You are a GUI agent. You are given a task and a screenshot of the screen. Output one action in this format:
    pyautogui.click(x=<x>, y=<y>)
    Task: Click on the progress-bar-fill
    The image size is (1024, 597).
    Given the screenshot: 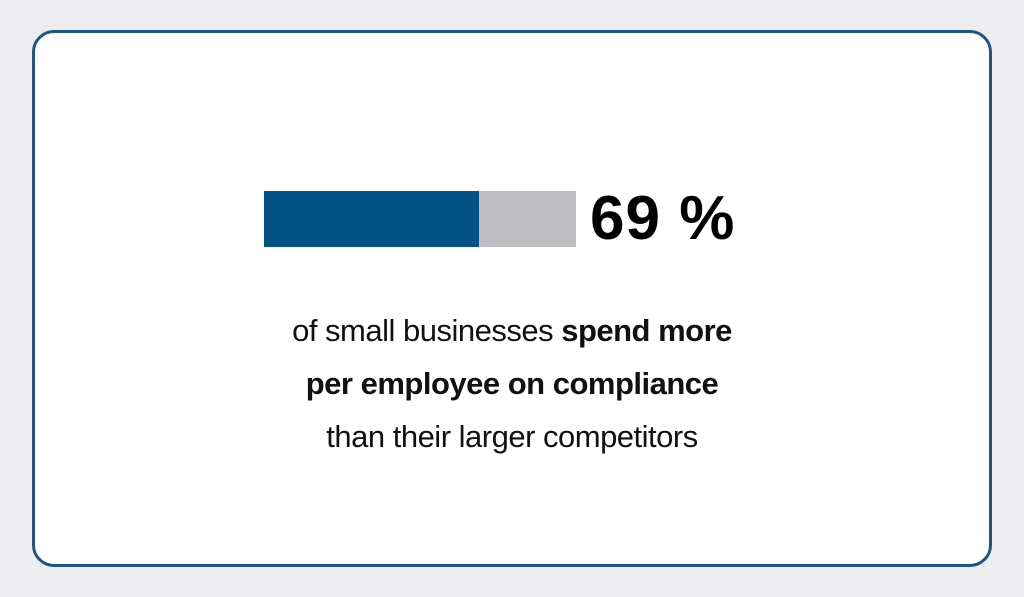 What is the action you would take?
    pyautogui.click(x=372, y=219)
    